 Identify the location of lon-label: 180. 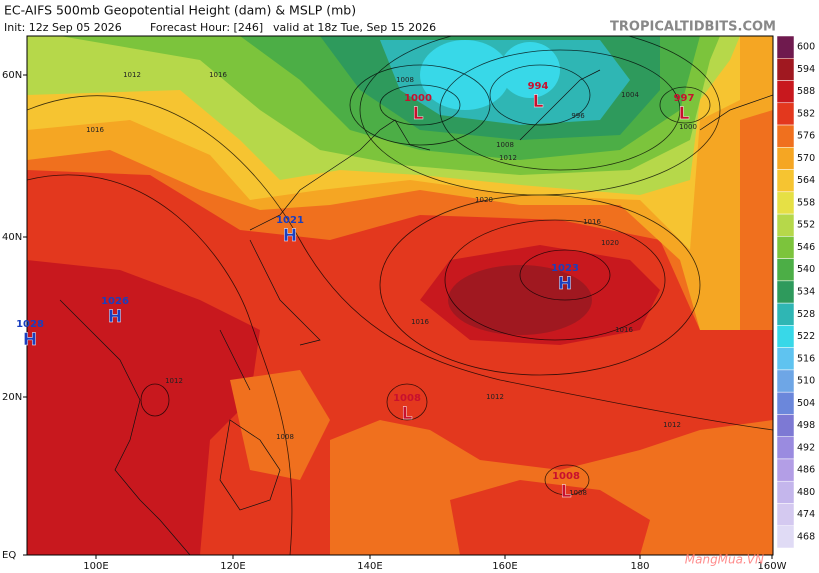
(639, 566).